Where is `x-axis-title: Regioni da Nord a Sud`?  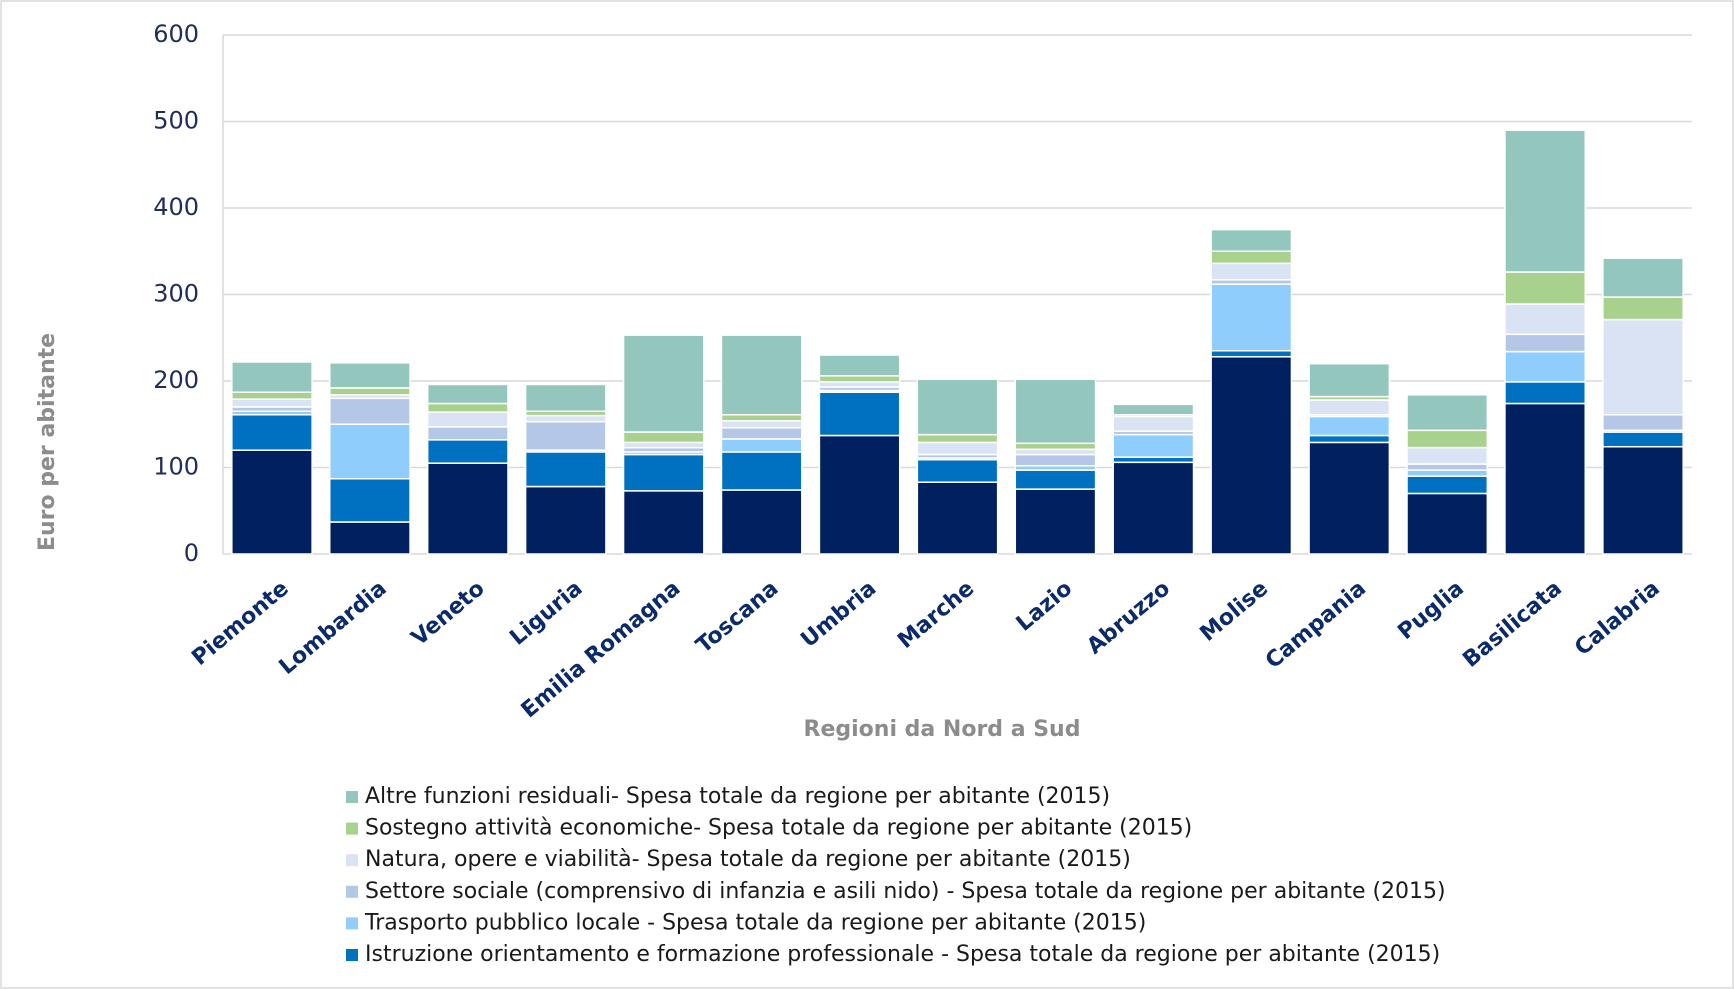 x-axis-title: Regioni da Nord a Sud is located at coordinates (942, 729).